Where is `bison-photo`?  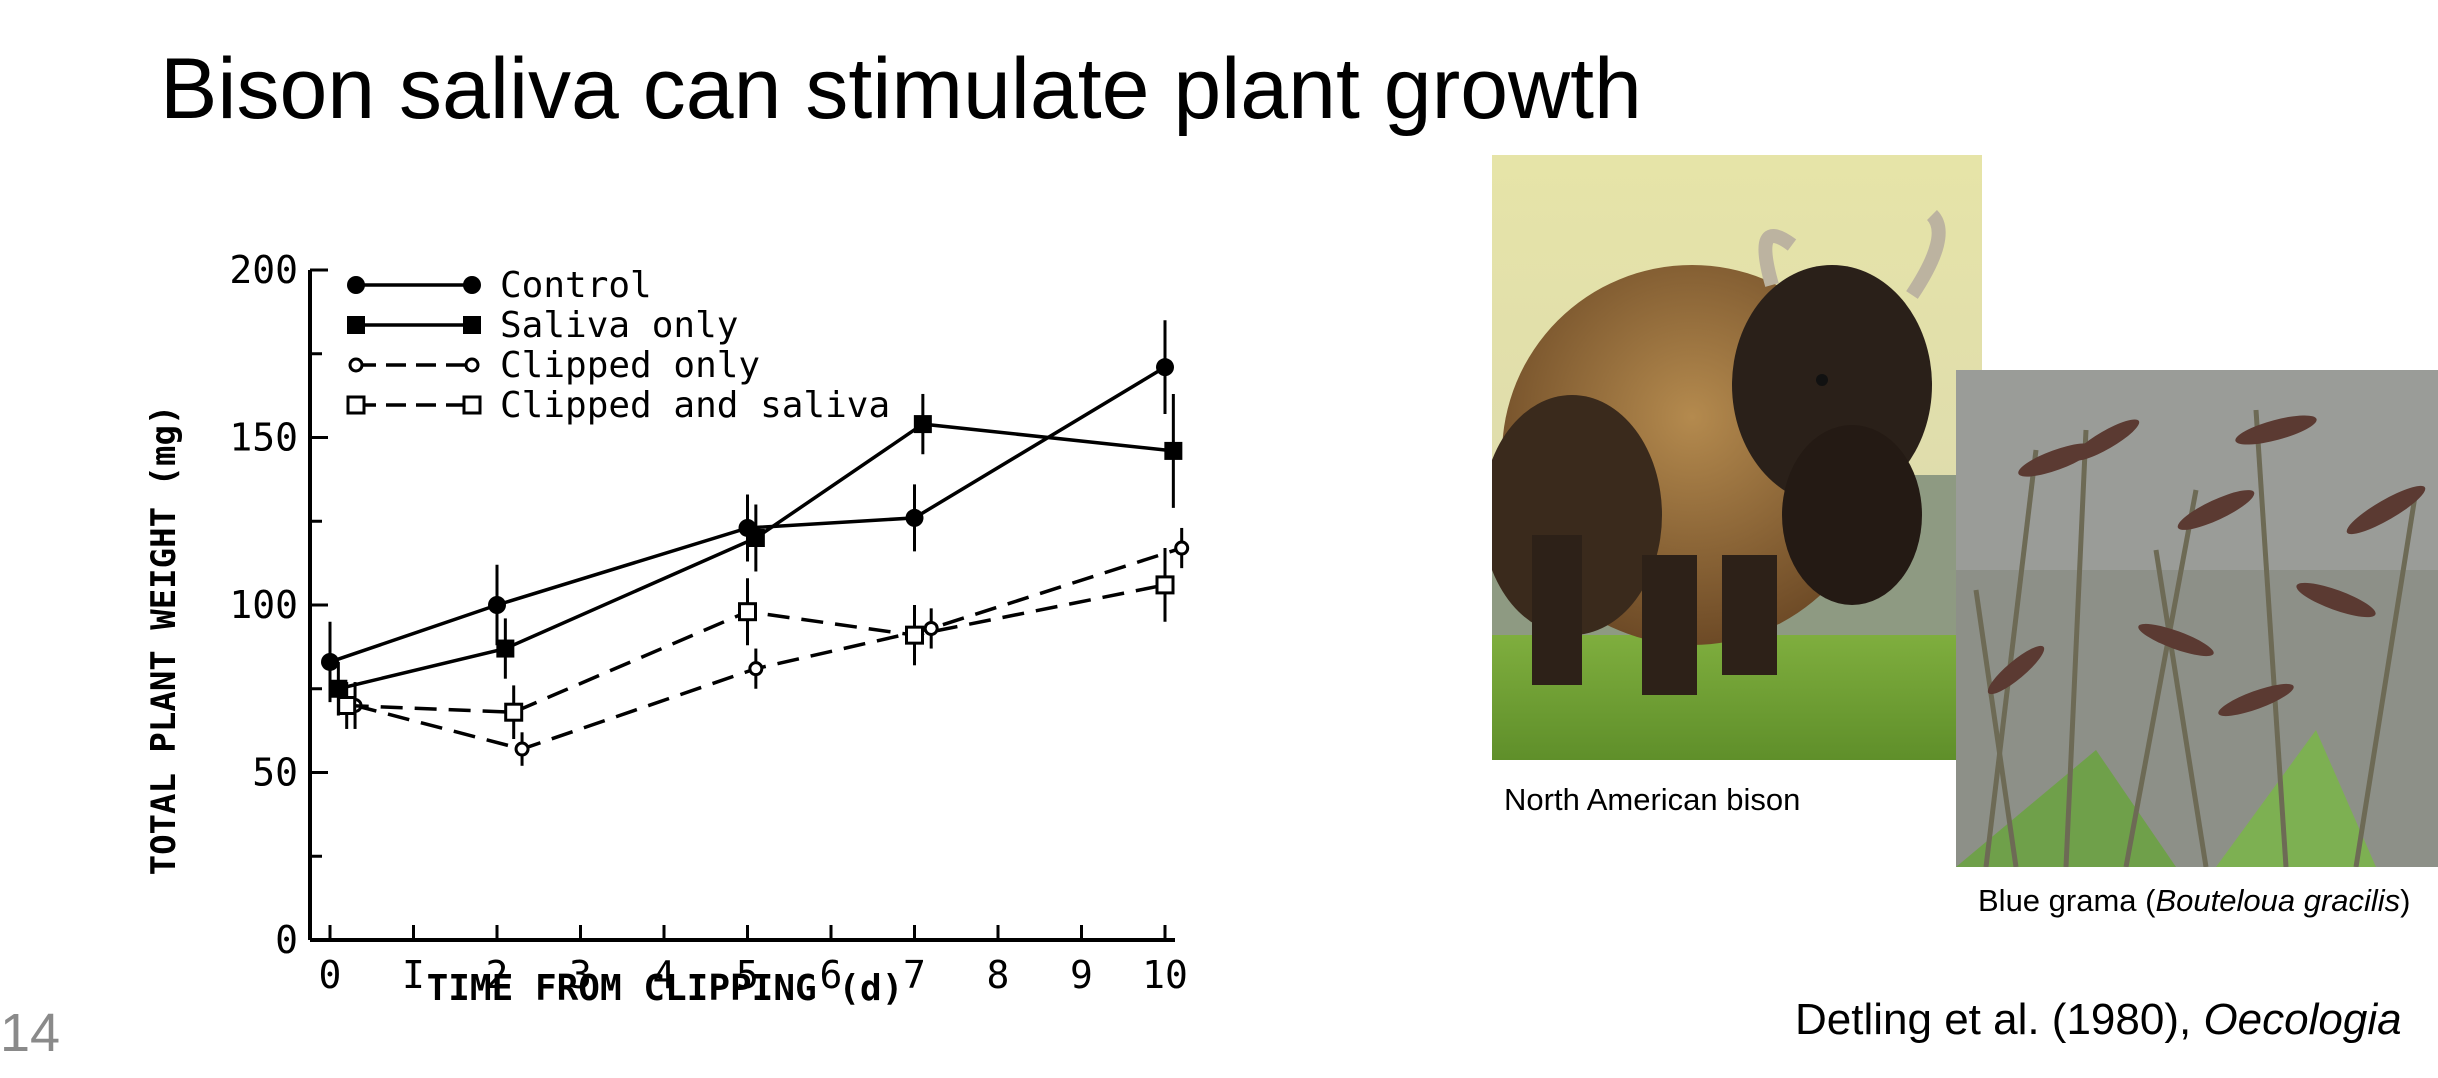
bison-photo is located at coordinates (1737, 457).